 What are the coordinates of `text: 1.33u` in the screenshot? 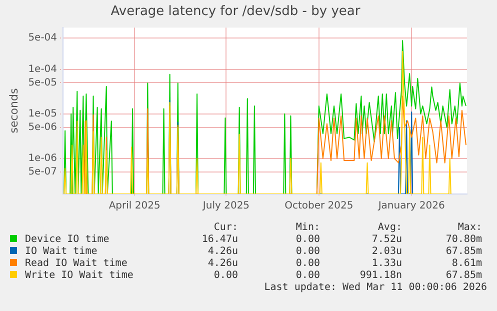 It's located at (386, 264).